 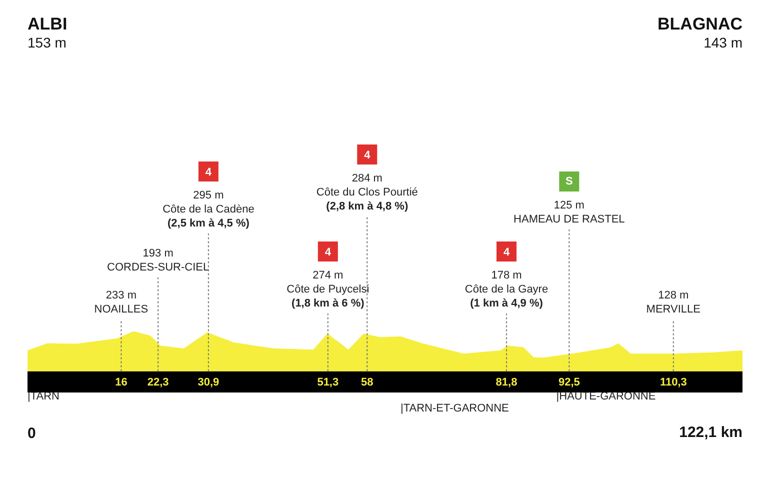 What do you see at coordinates (208, 198) in the screenshot?
I see `text: 4 295 m Côte de la Cadène (2,5 km à 4,5 %)` at bounding box center [208, 198].